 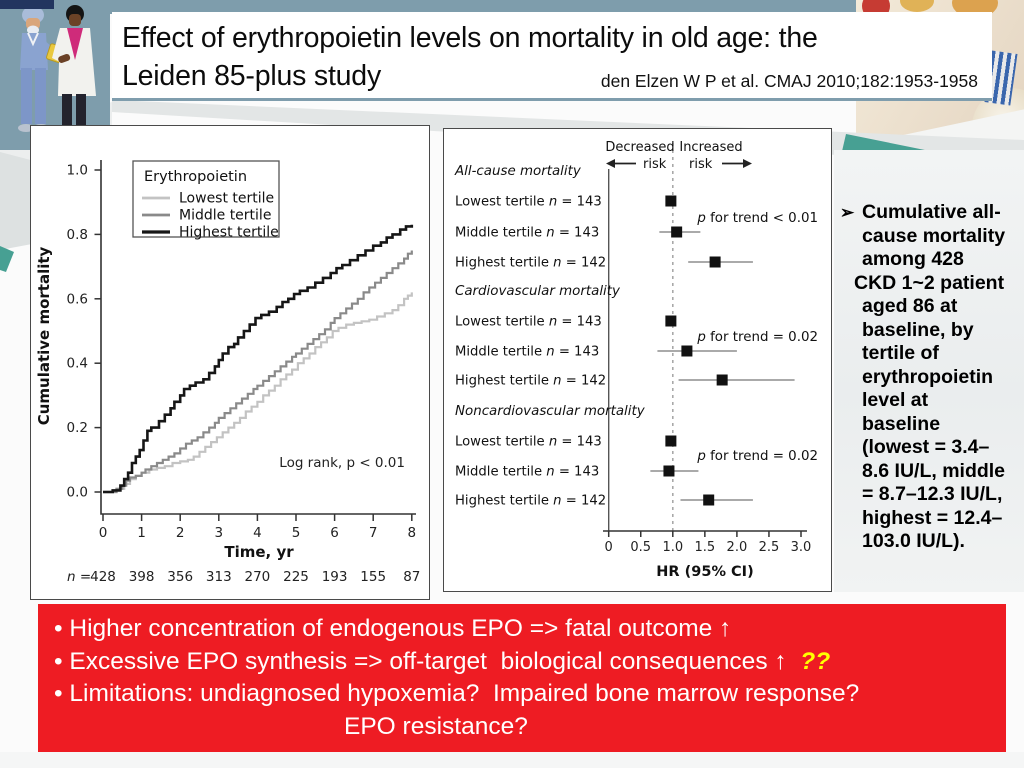 I want to click on svg-text: Log rank, p < 0.01, so click(x=342, y=463).